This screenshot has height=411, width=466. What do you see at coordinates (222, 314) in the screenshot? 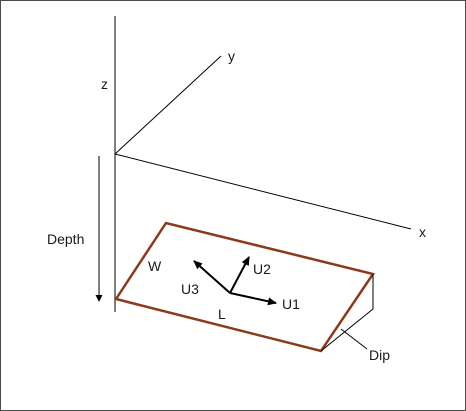
I see `length-label: L` at bounding box center [222, 314].